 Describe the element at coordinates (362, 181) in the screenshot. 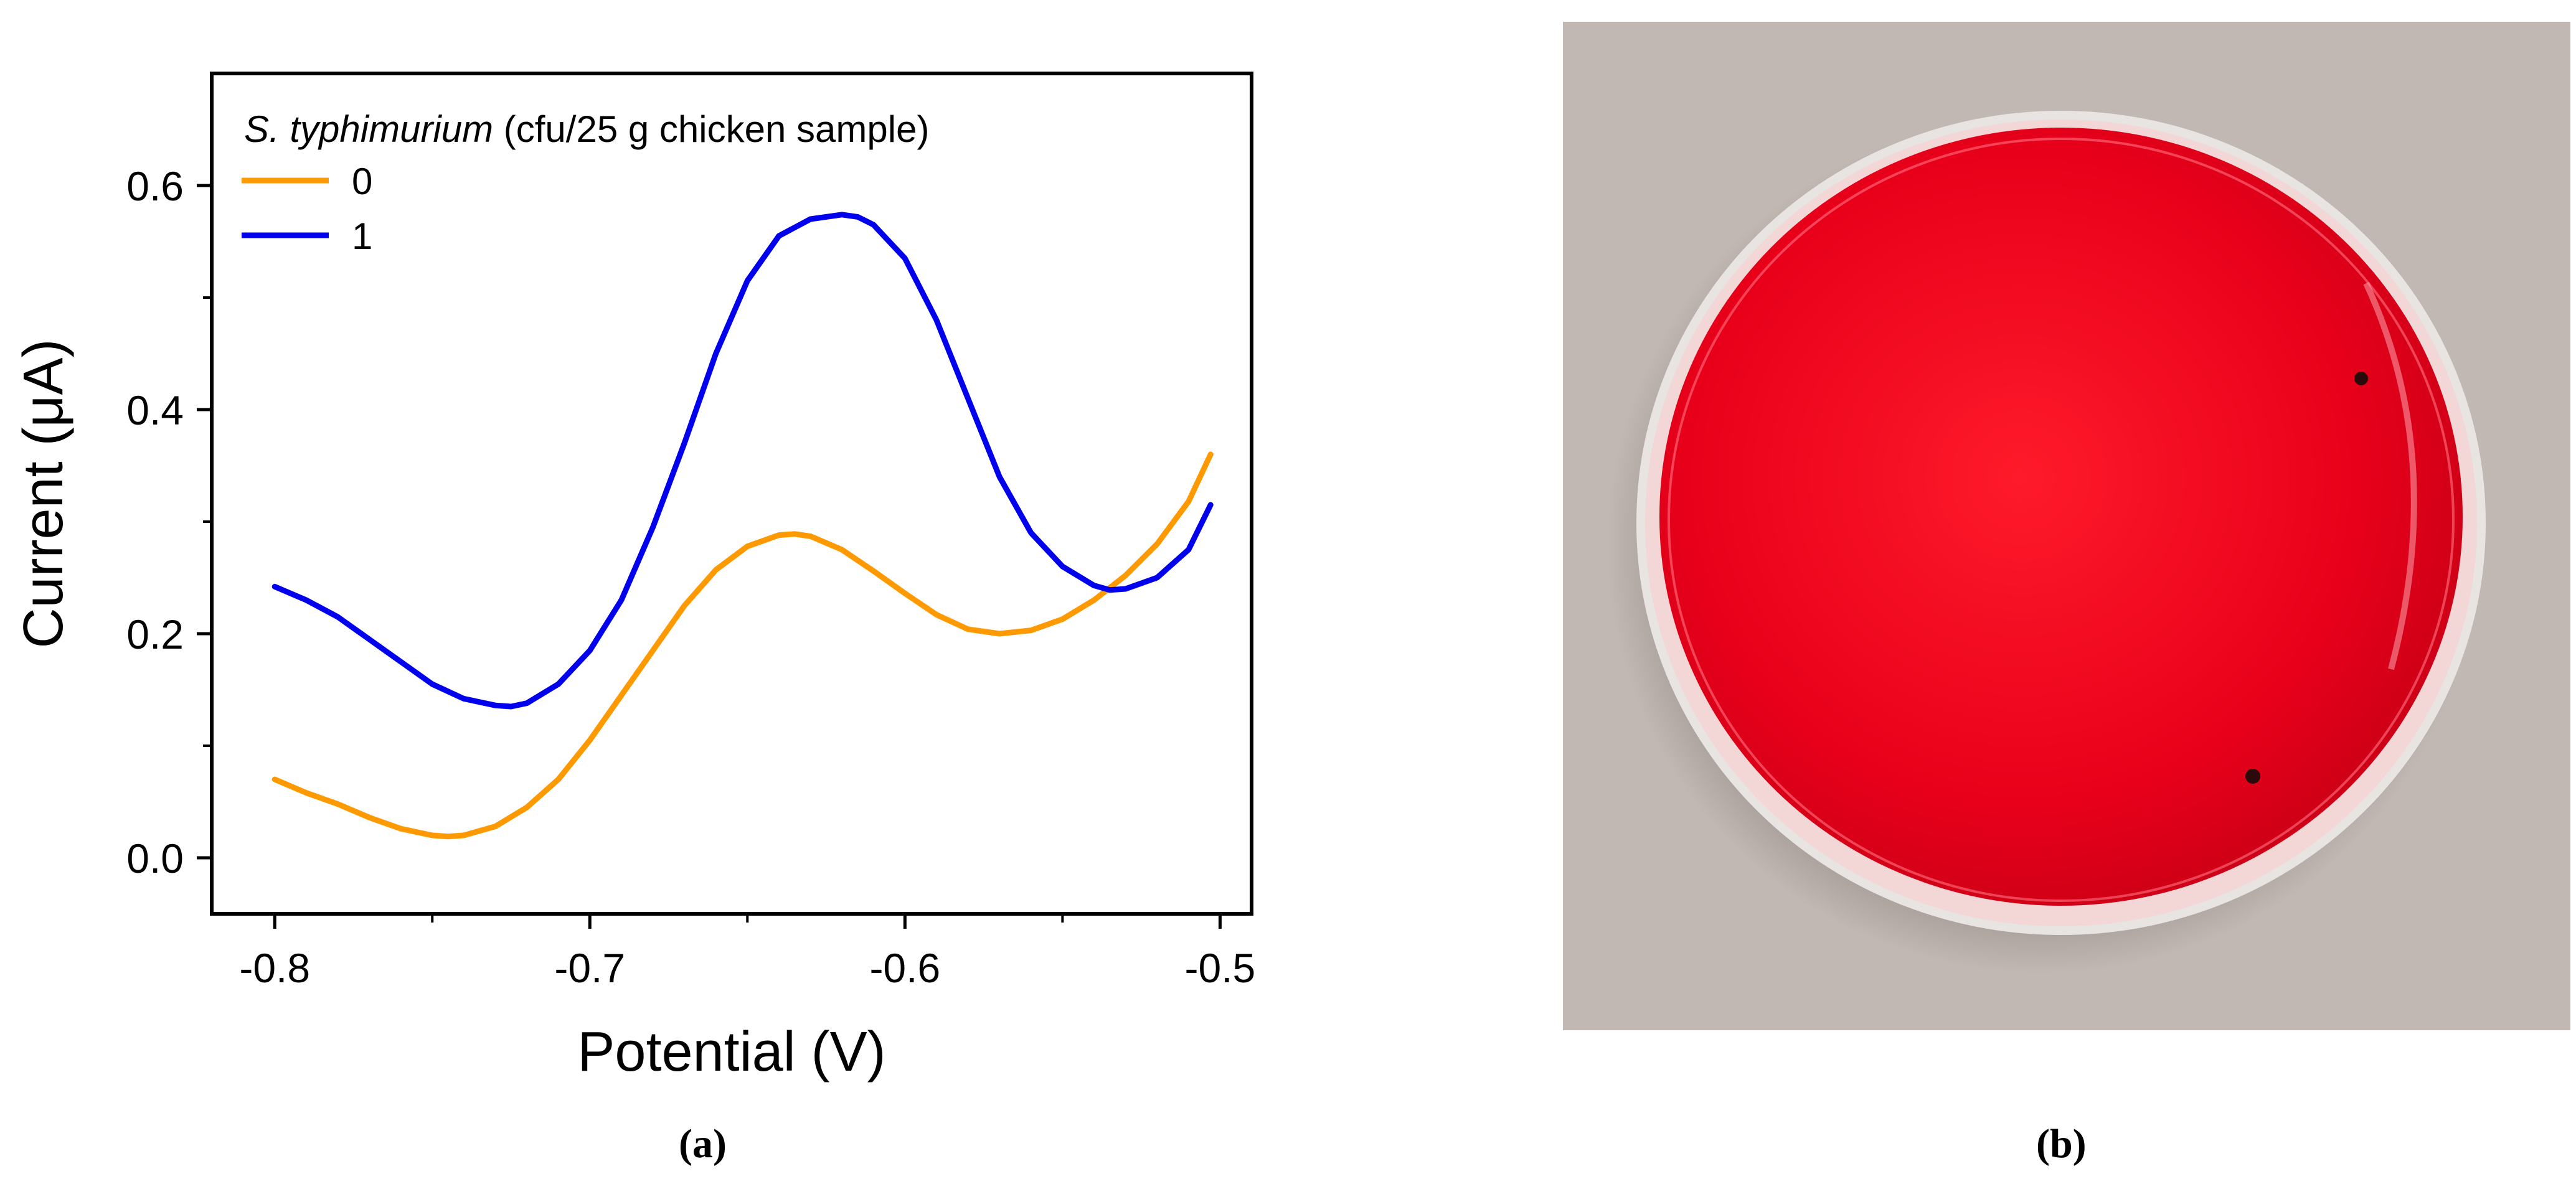

I see `legend-label-0: 0` at that location.